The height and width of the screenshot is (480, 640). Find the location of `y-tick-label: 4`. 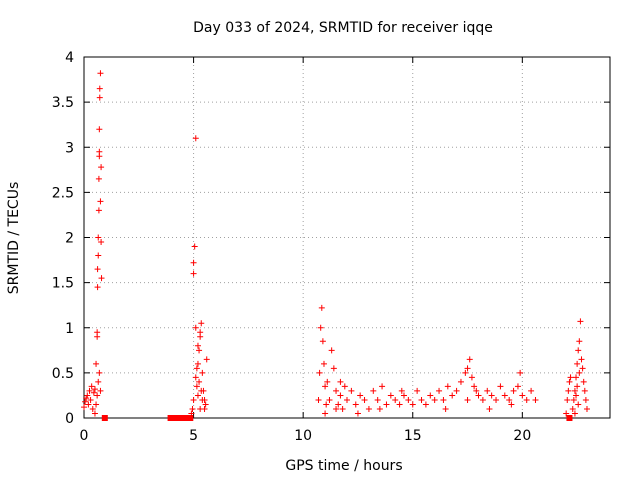

y-tick-label: 4 is located at coordinates (69, 58).